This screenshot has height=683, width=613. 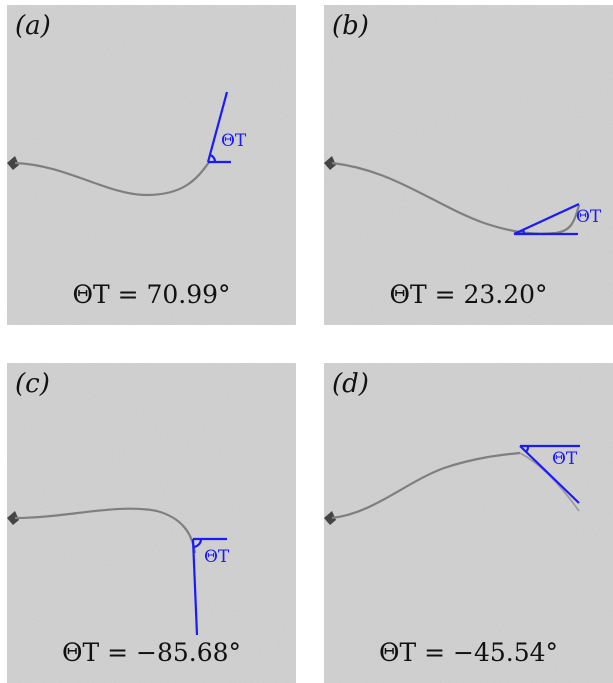 I want to click on panel-tag: (c), so click(x=32, y=384).